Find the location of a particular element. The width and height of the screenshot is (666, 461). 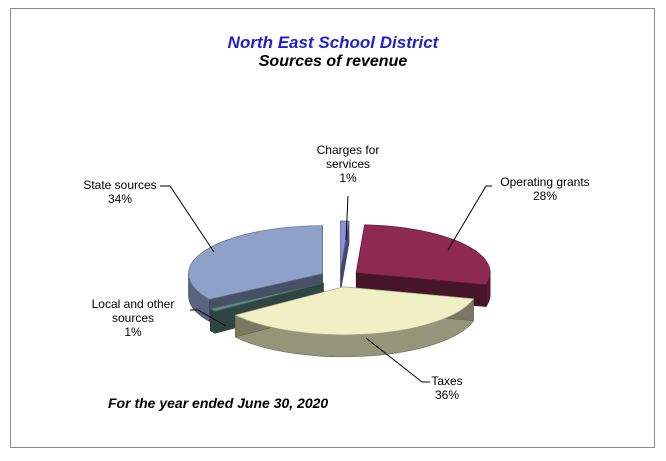

label-operating-line1: Operating grants is located at coordinates (545, 182).